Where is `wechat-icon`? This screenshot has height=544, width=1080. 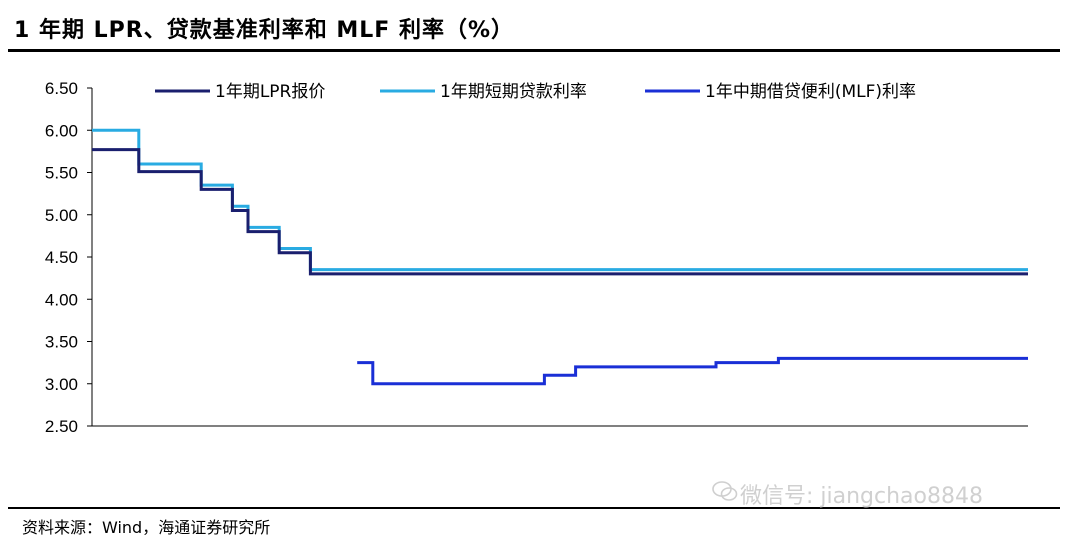
wechat-icon is located at coordinates (725, 491).